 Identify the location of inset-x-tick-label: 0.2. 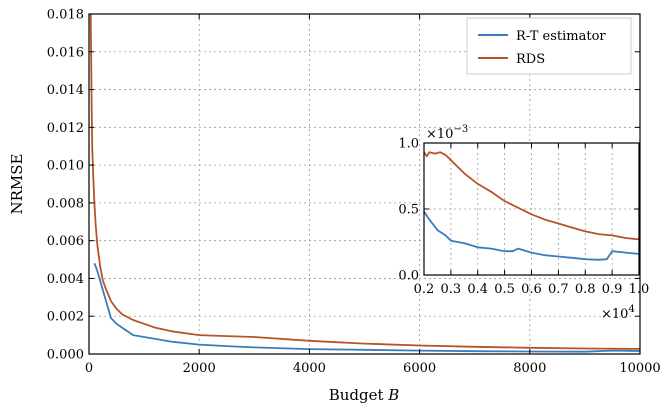
(424, 289).